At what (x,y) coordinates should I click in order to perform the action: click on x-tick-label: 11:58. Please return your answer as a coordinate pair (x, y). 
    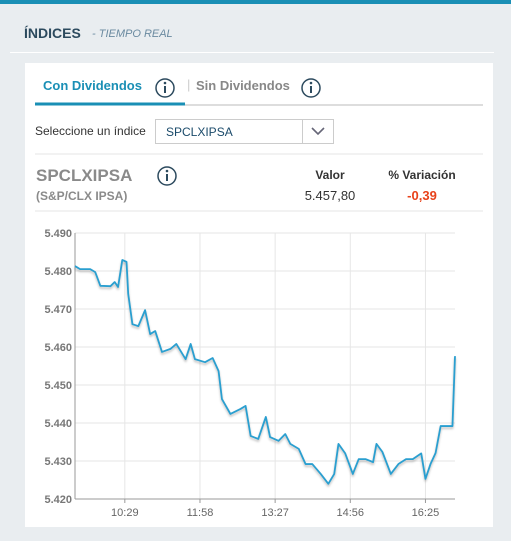
    Looking at the image, I should click on (200, 513).